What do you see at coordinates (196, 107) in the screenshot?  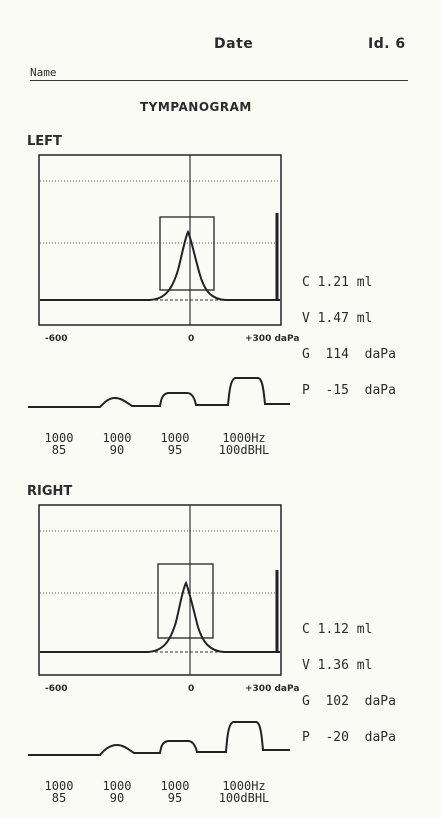 I see `page-title: TYMPANOGRAM` at bounding box center [196, 107].